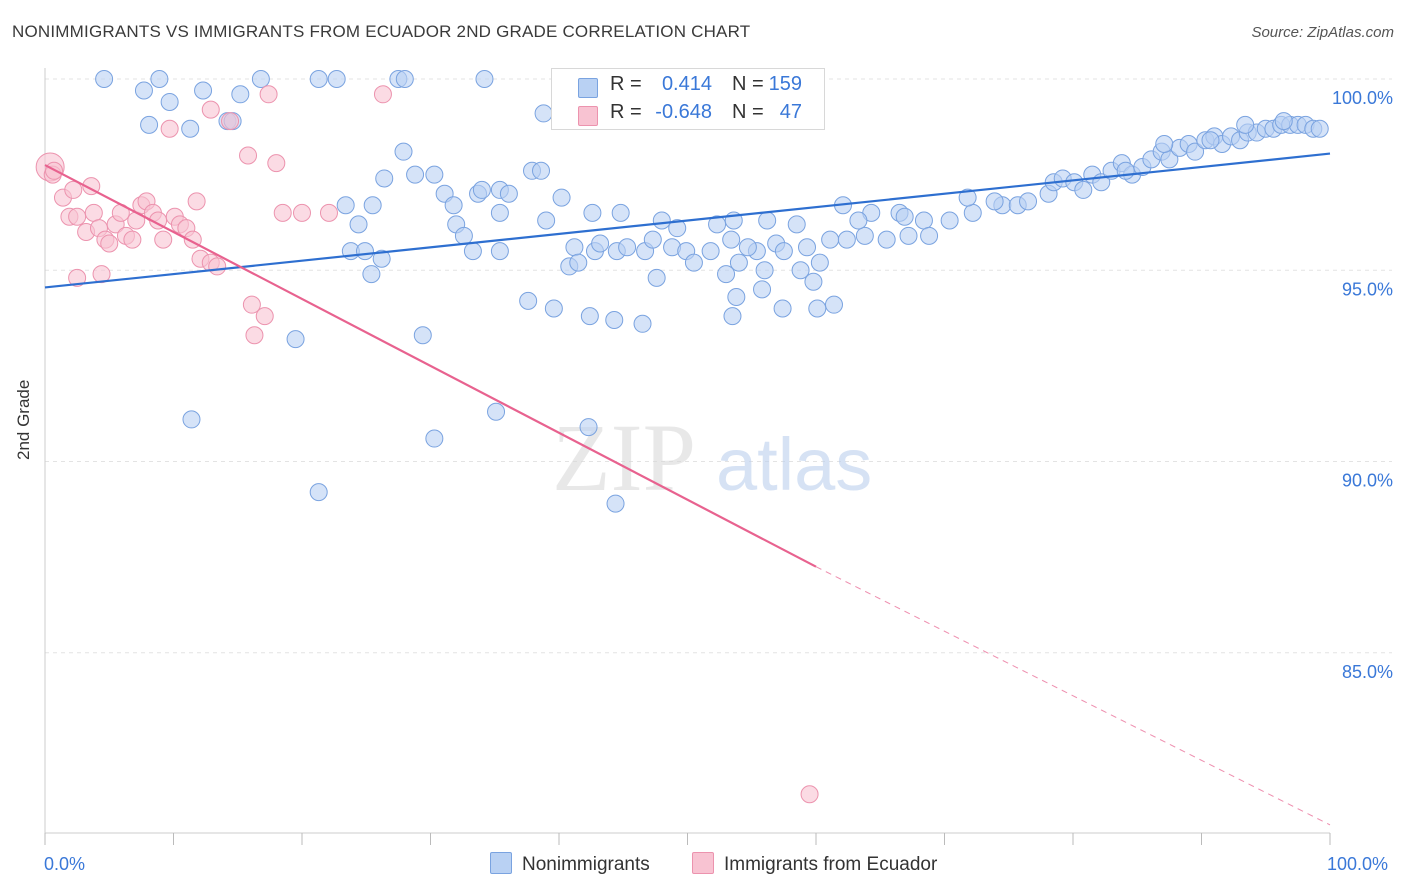 This screenshot has width=1406, height=892. What do you see at coordinates (688, 115) in the screenshot?
I see `stats-row-ecuador: R = -0.648 N = 47` at bounding box center [688, 115].